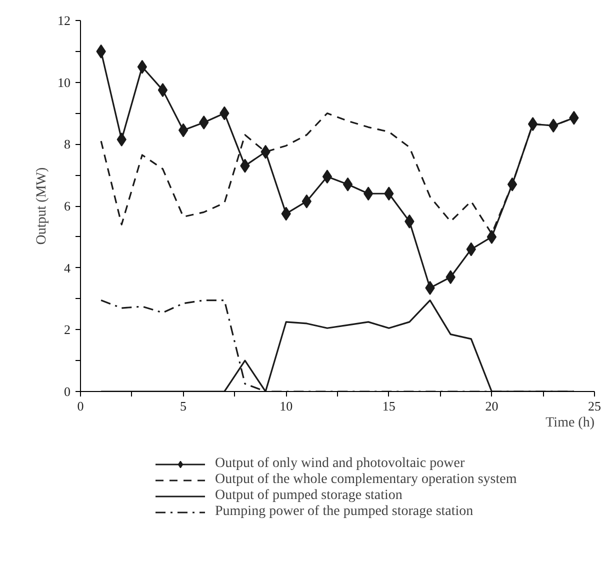 The width and height of the screenshot is (609, 585). I want to click on x-tick-label: 15, so click(389, 406).